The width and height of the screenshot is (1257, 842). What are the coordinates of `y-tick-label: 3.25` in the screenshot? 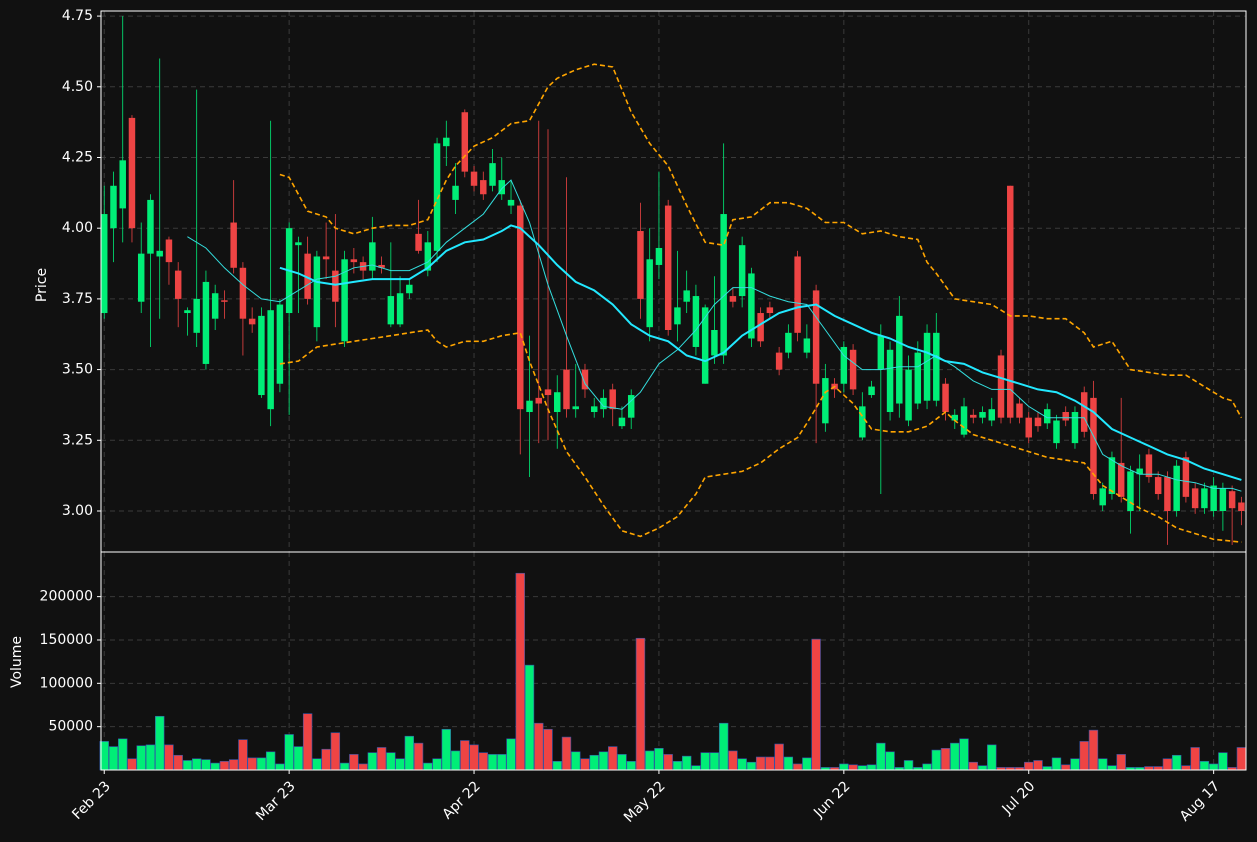 It's located at (77, 440).